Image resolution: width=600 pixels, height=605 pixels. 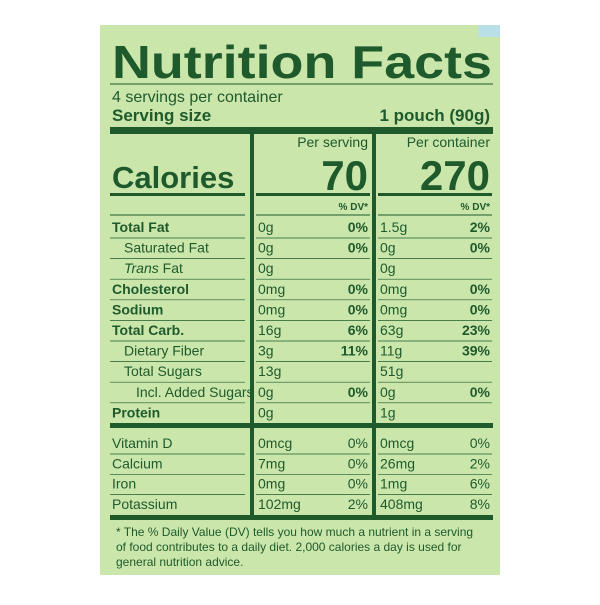 I want to click on row-name-text: Cholesterol, so click(x=150, y=289).